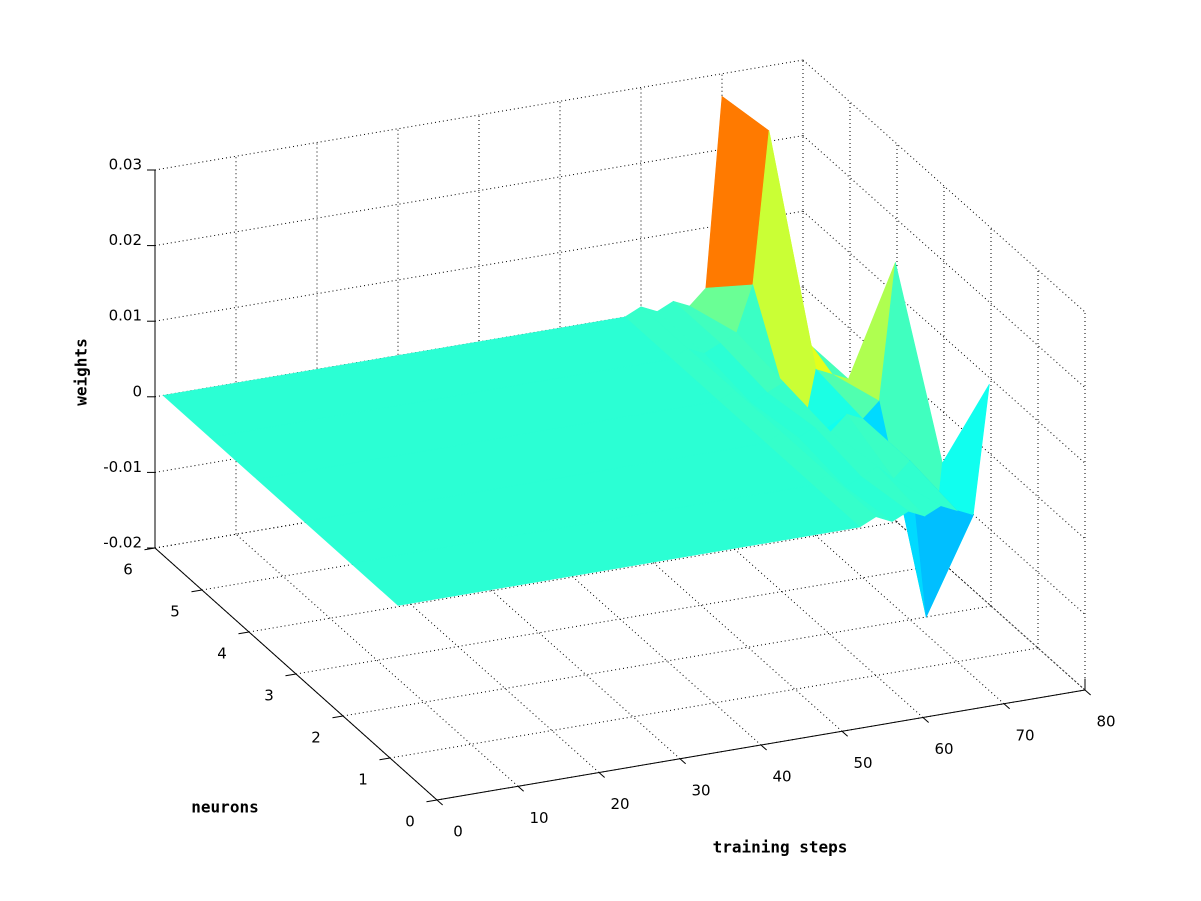 Image resolution: width=1201 pixels, height=901 pixels. What do you see at coordinates (1105, 722) in the screenshot?
I see `x-tick-label: 80` at bounding box center [1105, 722].